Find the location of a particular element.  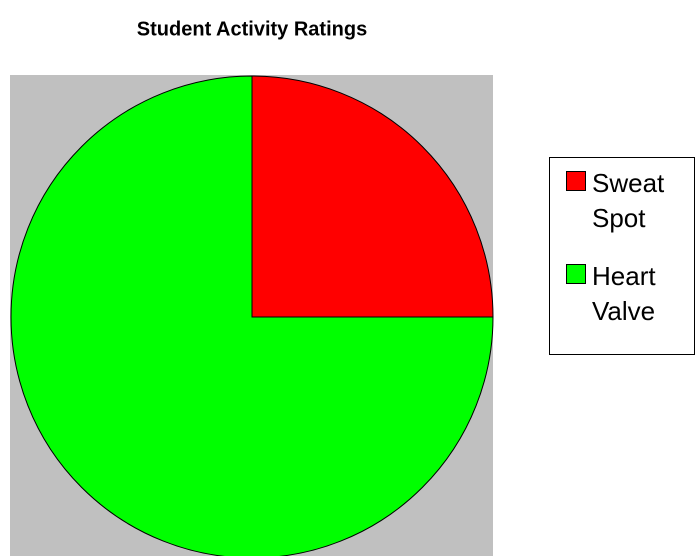

legend-entry: Heart Valve is located at coordinates (629, 294).